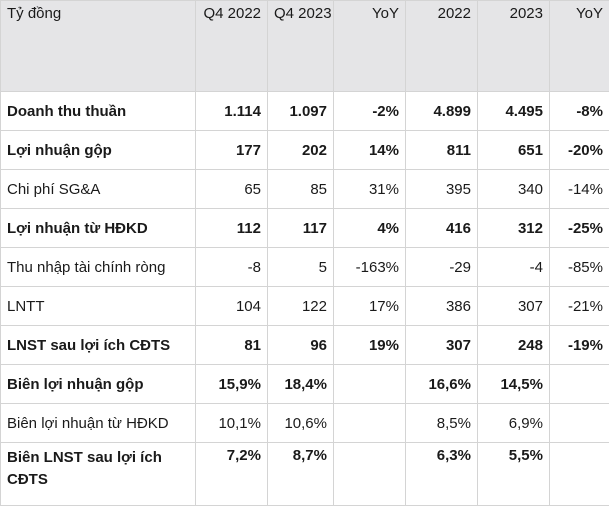 The width and height of the screenshot is (609, 506). What do you see at coordinates (370, 189) in the screenshot?
I see `cell-yoy-quarter: 31%` at bounding box center [370, 189].